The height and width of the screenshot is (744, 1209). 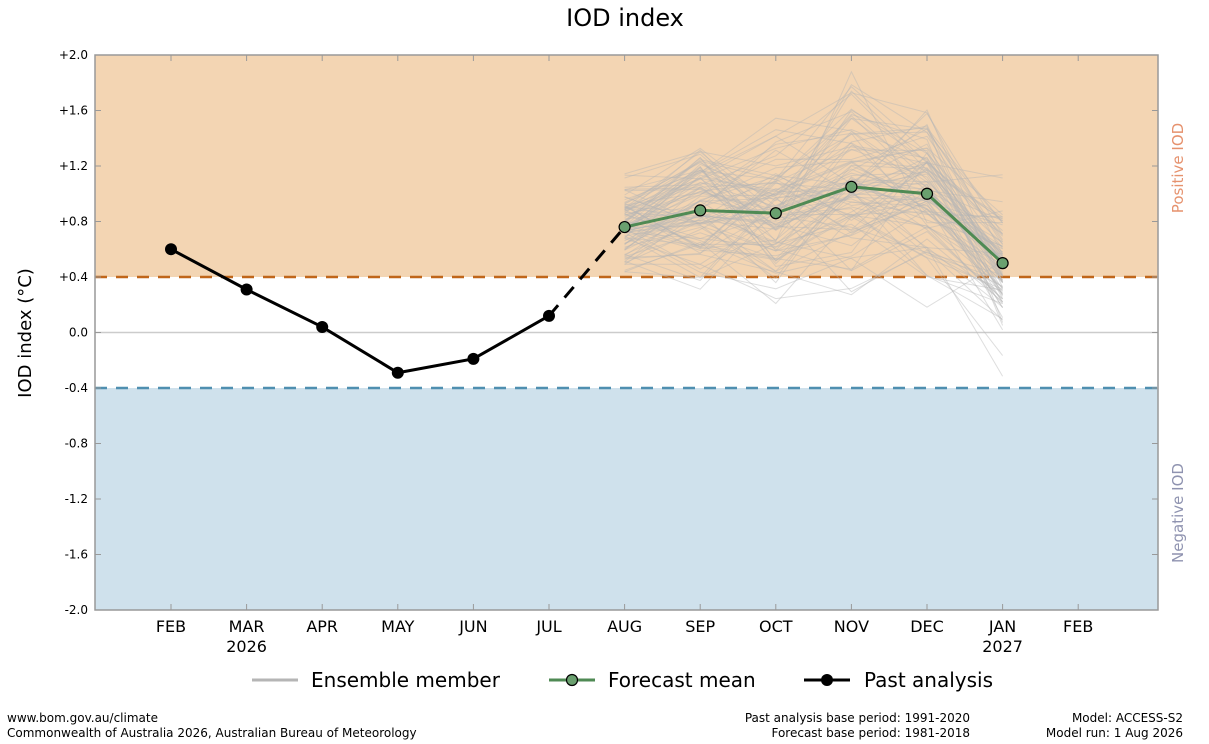 What do you see at coordinates (406, 680) in the screenshot?
I see `legend-ensemble-label: Ensemble member` at bounding box center [406, 680].